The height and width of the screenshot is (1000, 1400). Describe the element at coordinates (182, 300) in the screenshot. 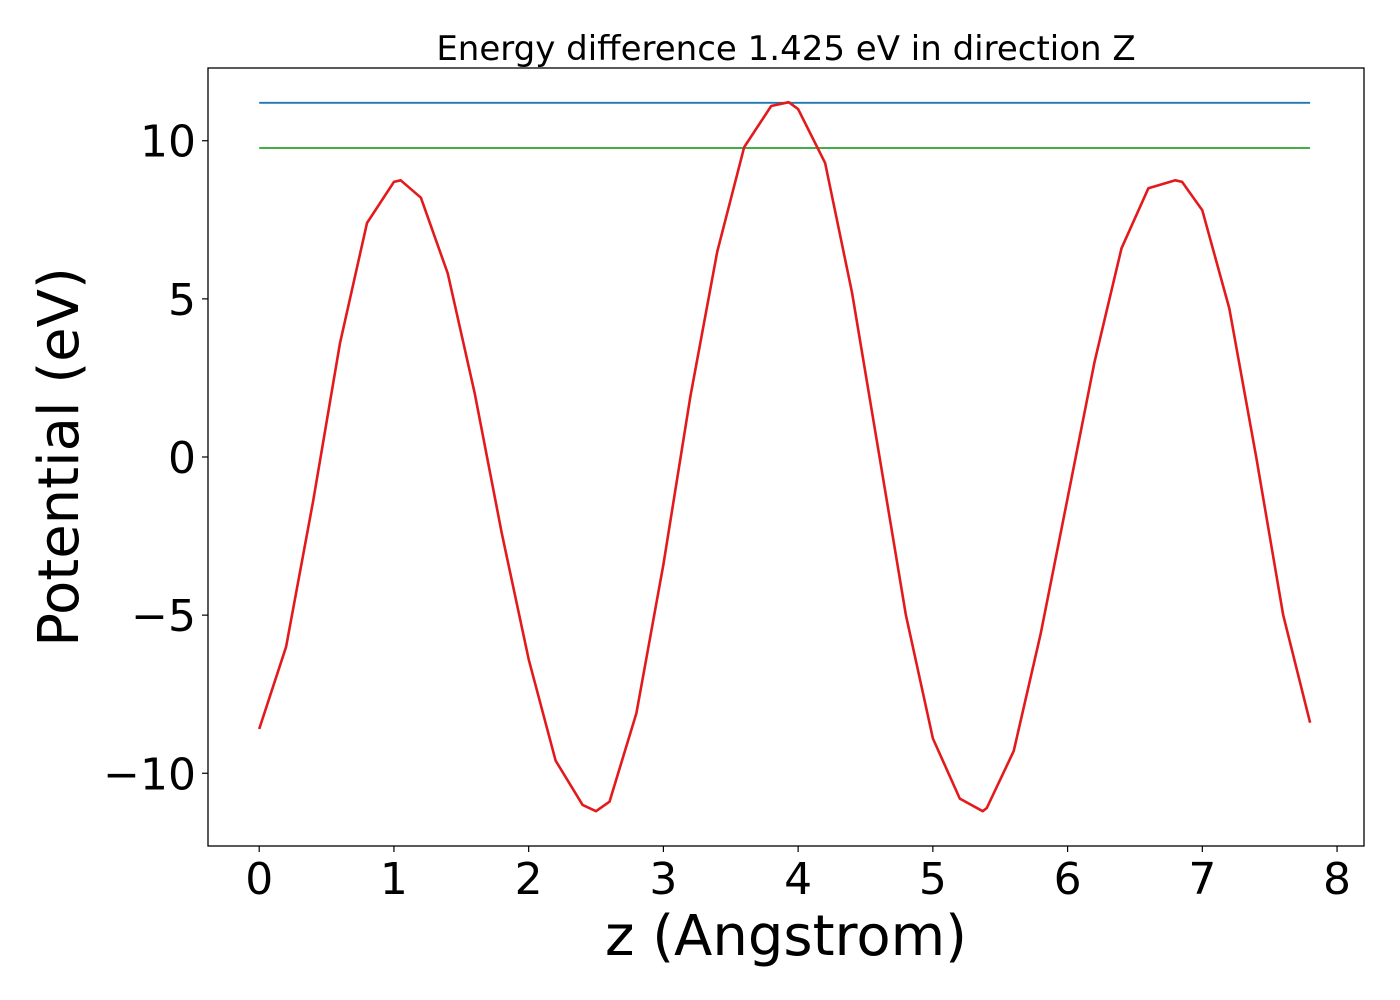

I see `y-tick-label: 5` at that location.